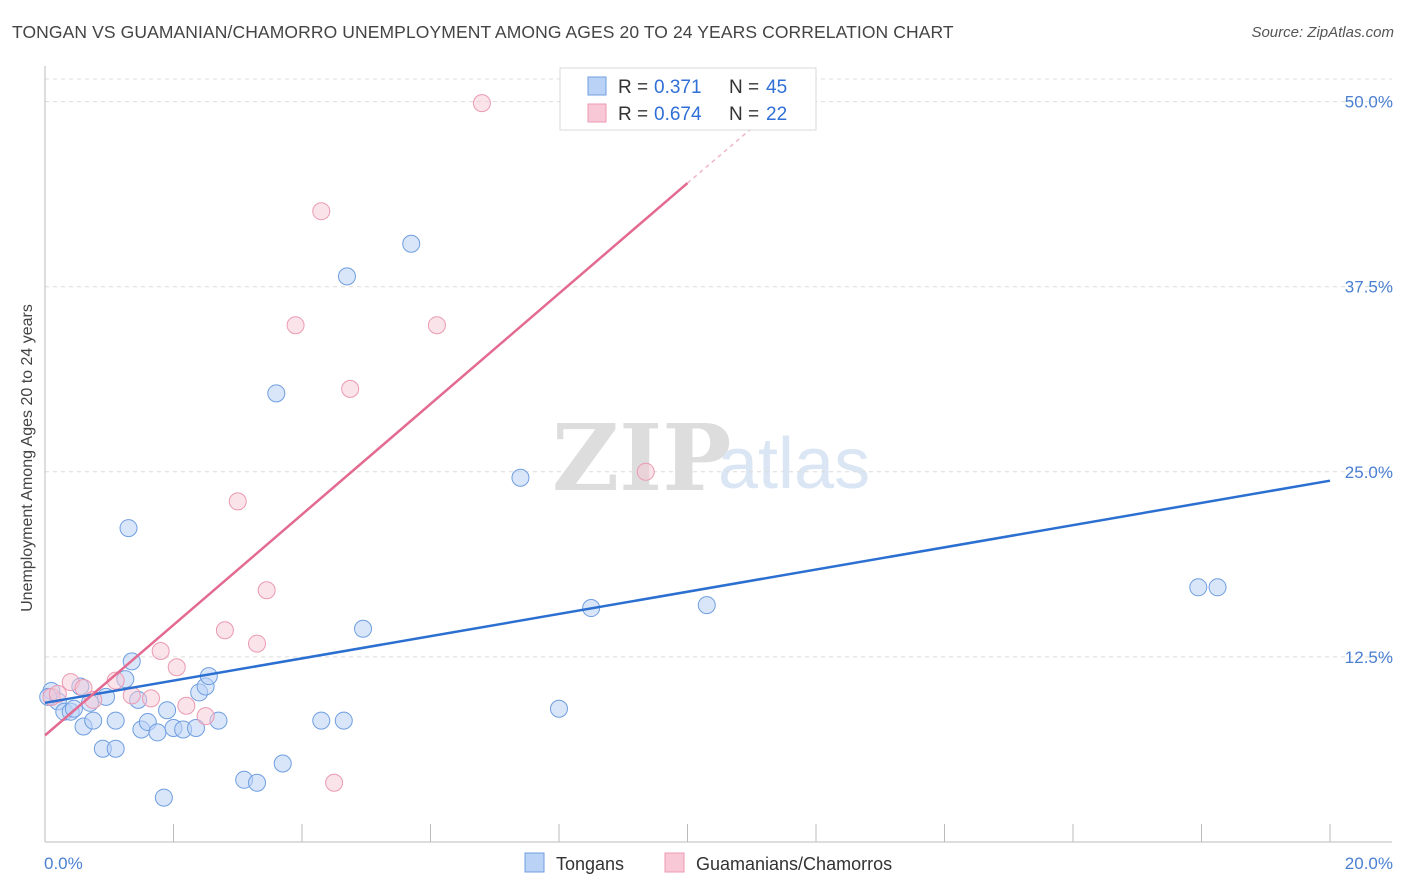 This screenshot has height=892, width=1406. I want to click on guamanians-trend-extension, so click(720, 155).